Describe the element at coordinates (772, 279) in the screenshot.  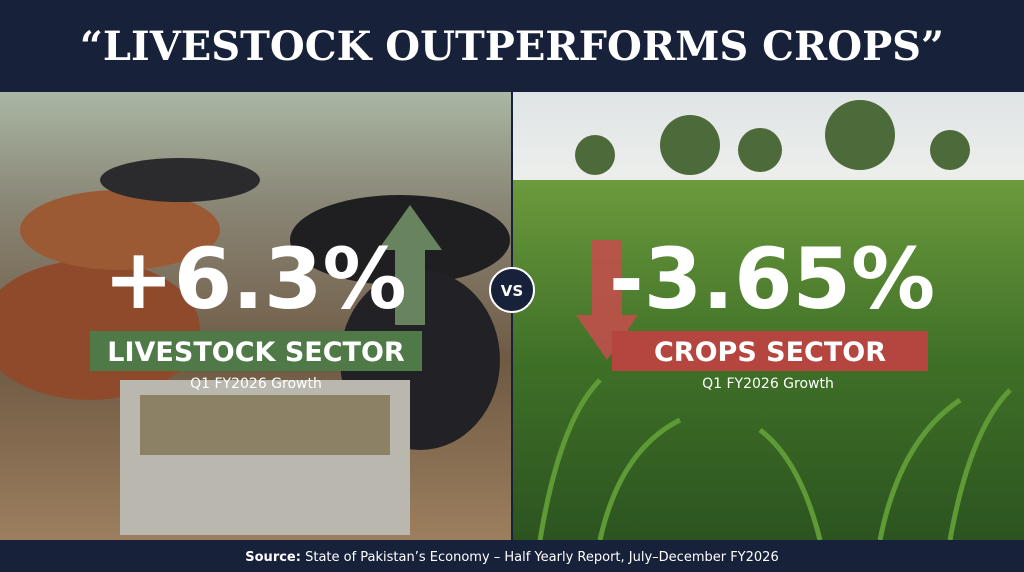
I see `crops-growth: -3.65%` at that location.